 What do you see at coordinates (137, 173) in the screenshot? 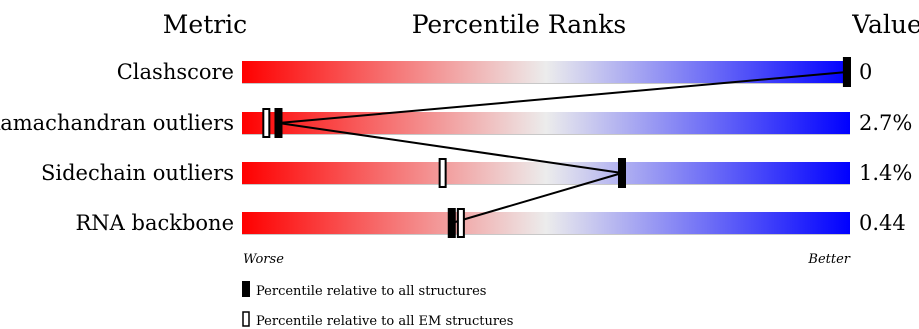
I see `metric-label-sidechain-outliers: Sidechain outliers` at bounding box center [137, 173].